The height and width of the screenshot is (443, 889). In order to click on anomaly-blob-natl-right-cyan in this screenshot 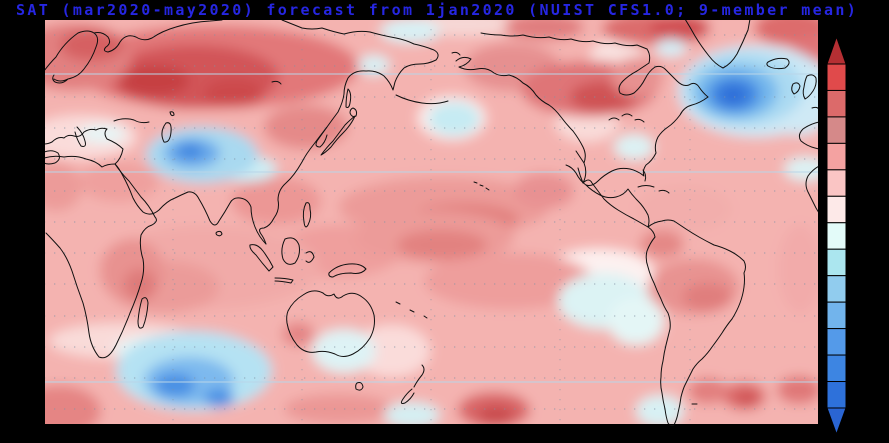, I will do `click(801, 169)`.